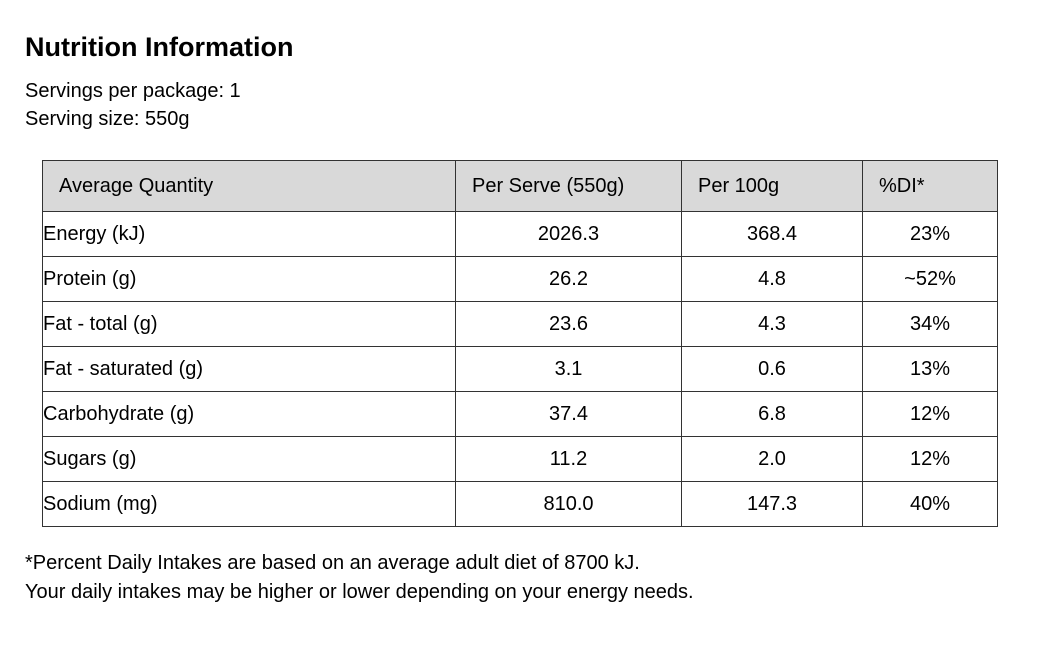 Image resolution: width=1044 pixels, height=666 pixels. Describe the element at coordinates (249, 369) in the screenshot. I see `row-label: Fat - saturated (g)` at that location.